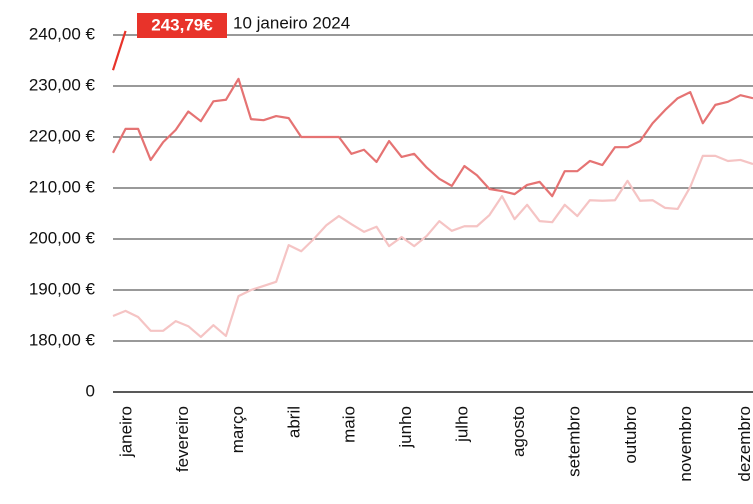  What do you see at coordinates (462, 424) in the screenshot?
I see `x-tick-label: julho` at bounding box center [462, 424].